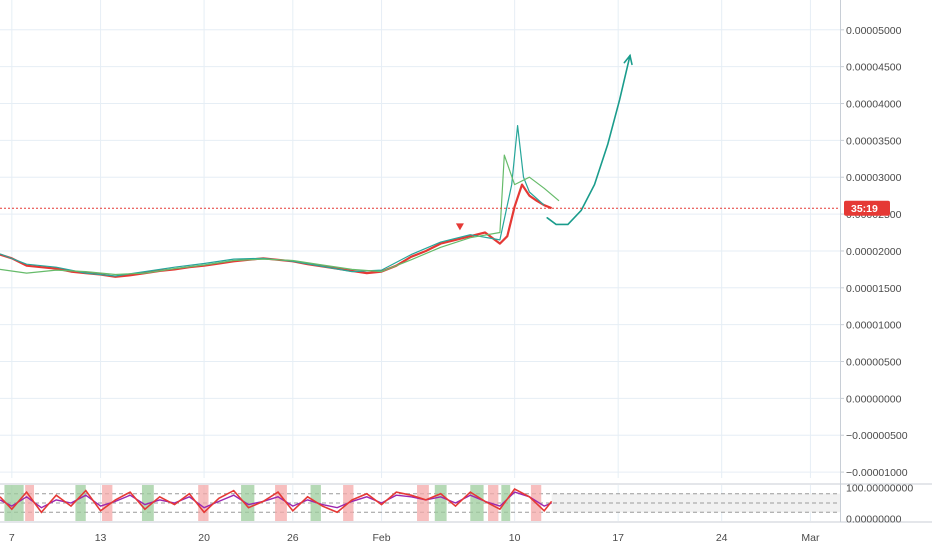 The width and height of the screenshot is (932, 550). I want to click on price-tick-label-6: 0.00002000, so click(874, 252).